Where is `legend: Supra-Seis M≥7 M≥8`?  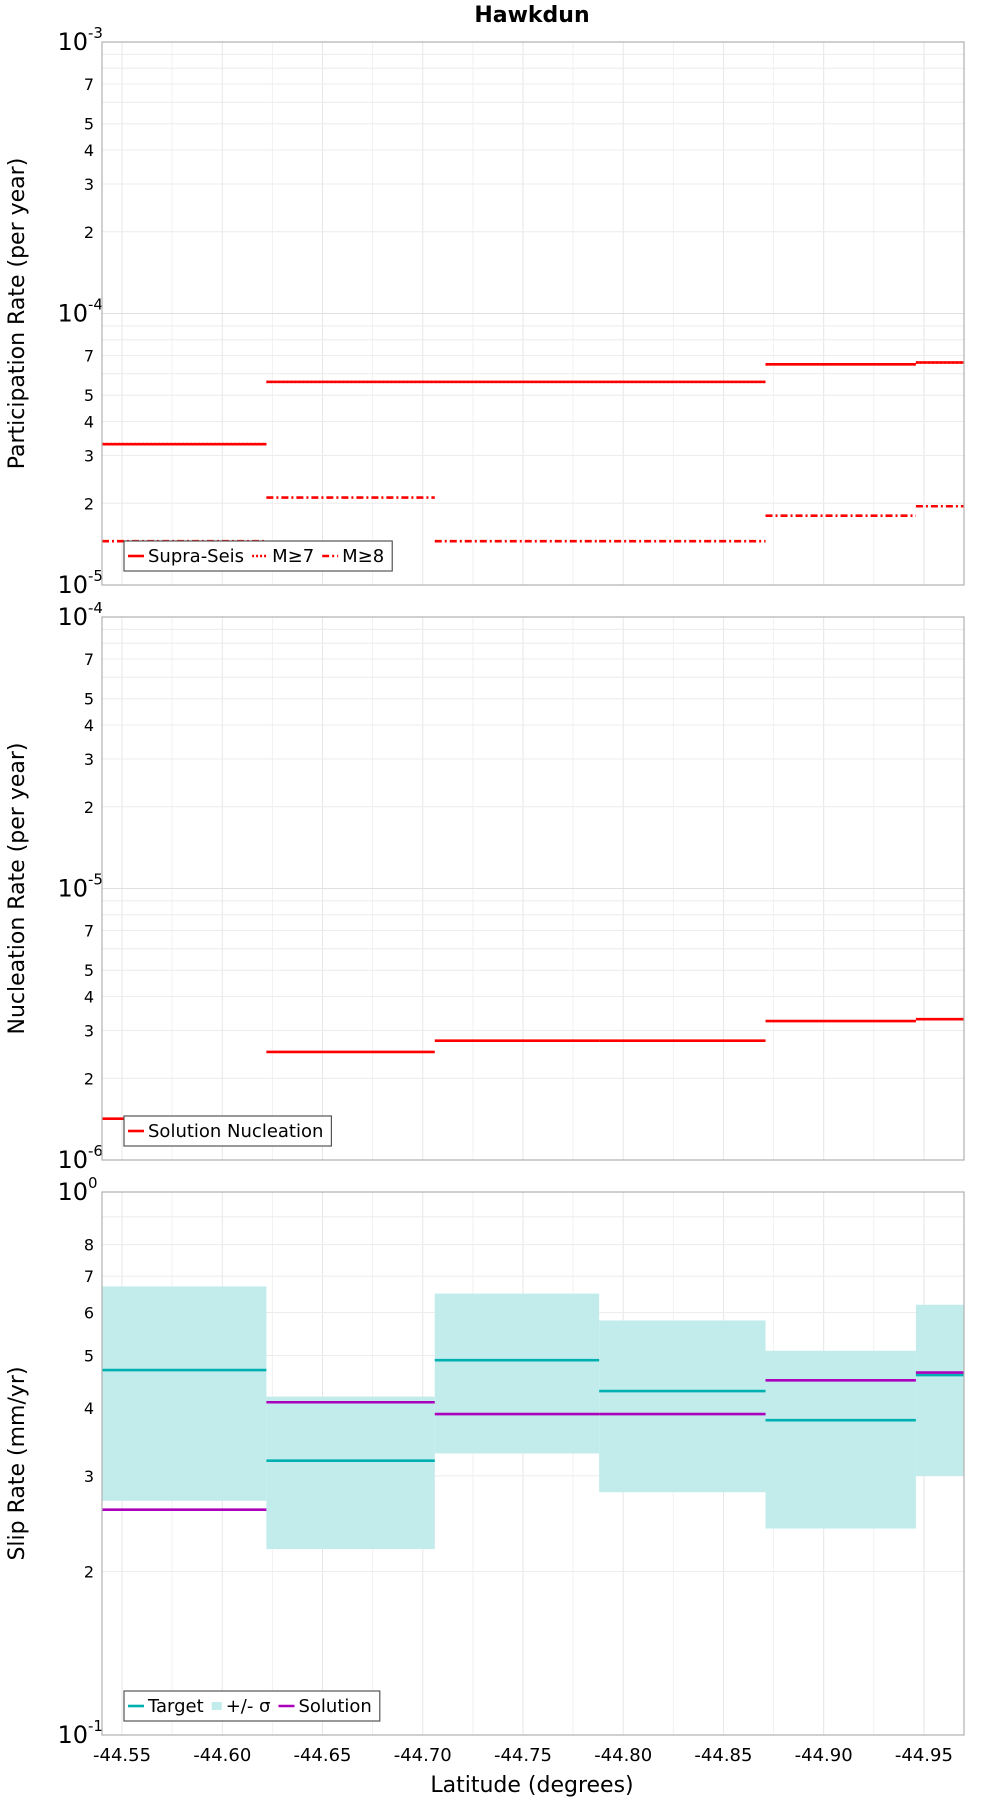
legend: Supra-Seis M≥7 M≥8 is located at coordinates (258, 556).